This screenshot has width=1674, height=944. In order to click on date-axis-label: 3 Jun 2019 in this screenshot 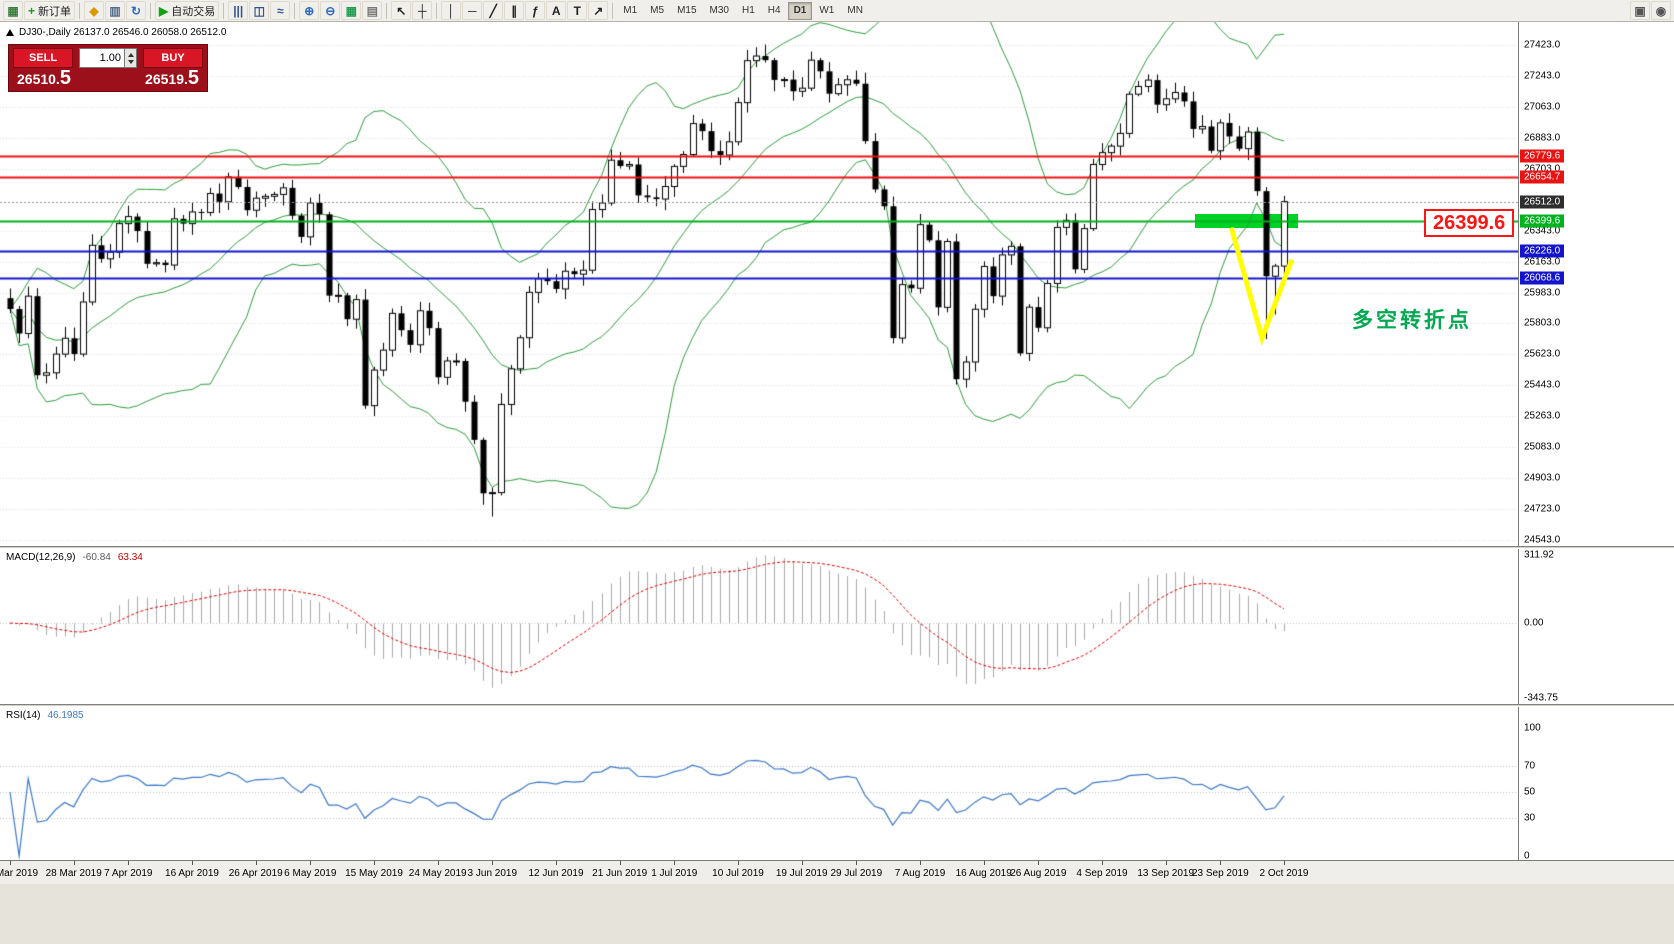, I will do `click(492, 873)`.